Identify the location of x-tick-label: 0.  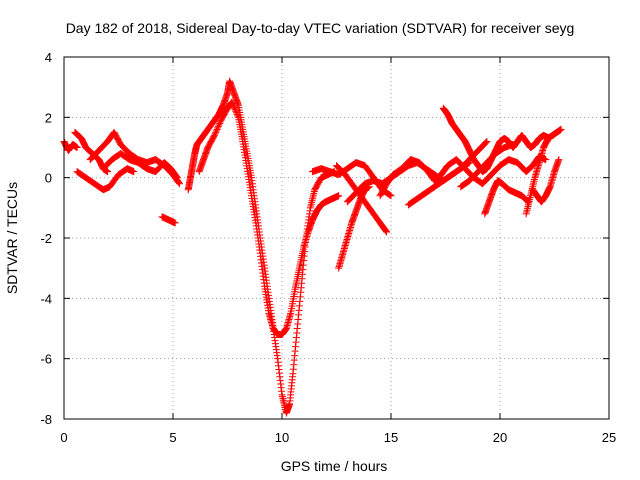
(63, 437).